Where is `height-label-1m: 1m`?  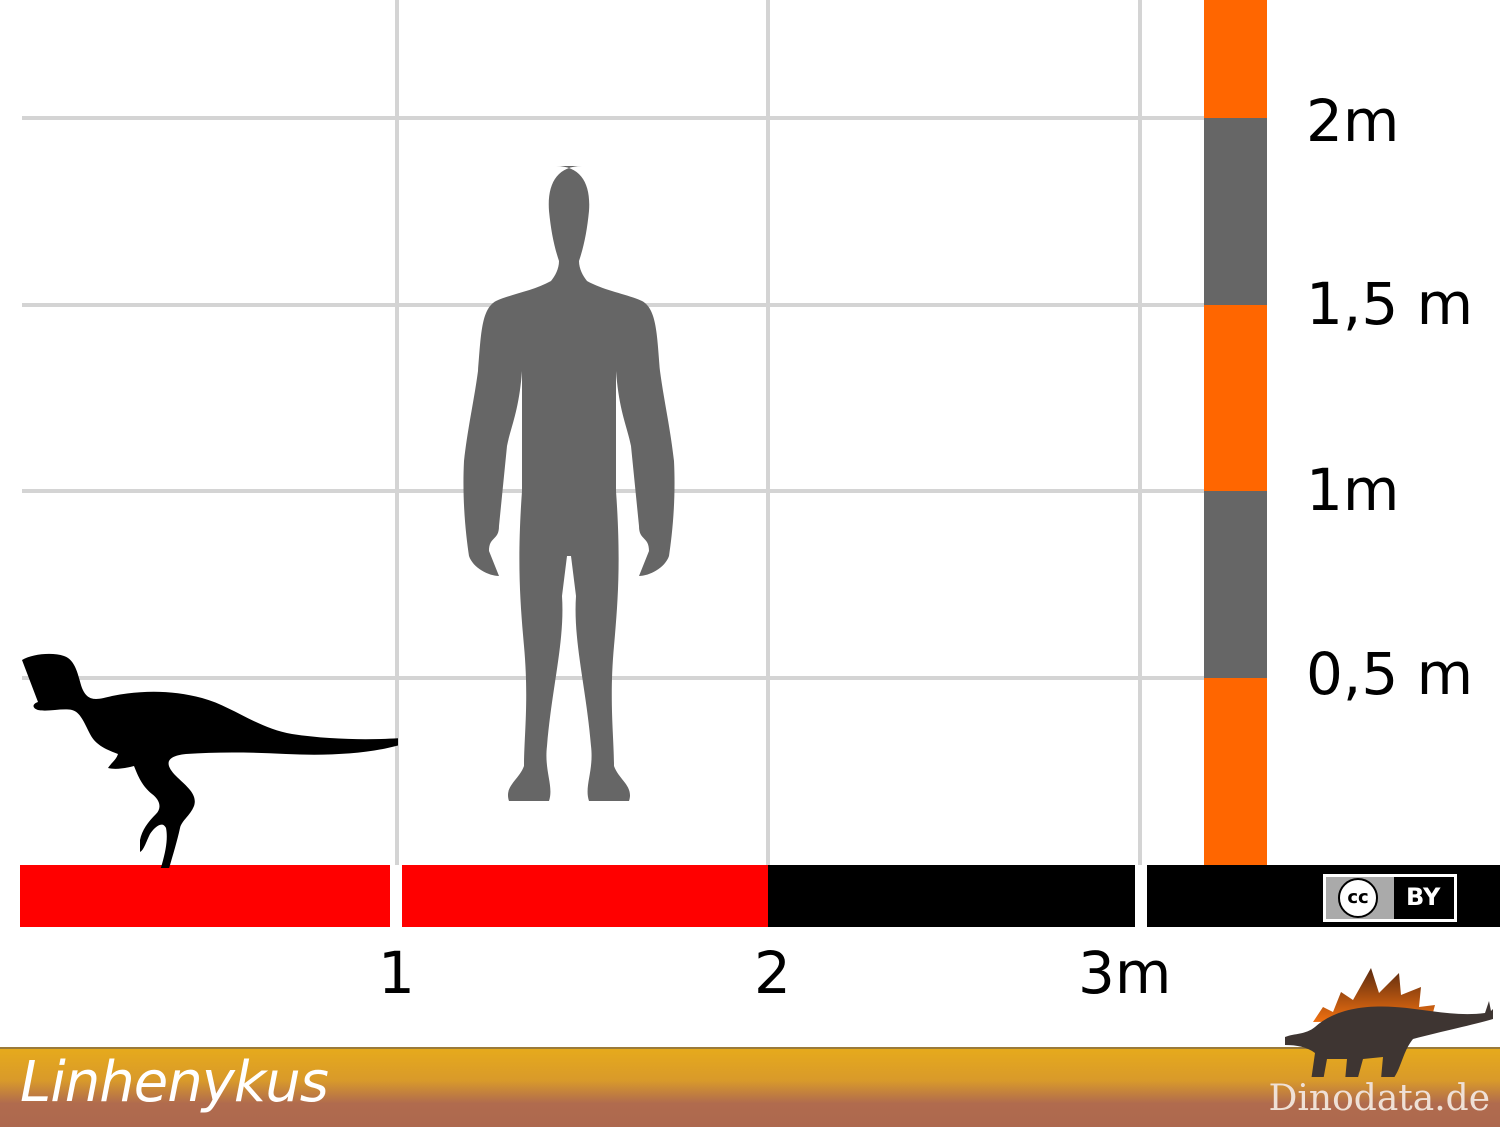 height-label-1m: 1m is located at coordinates (1353, 490).